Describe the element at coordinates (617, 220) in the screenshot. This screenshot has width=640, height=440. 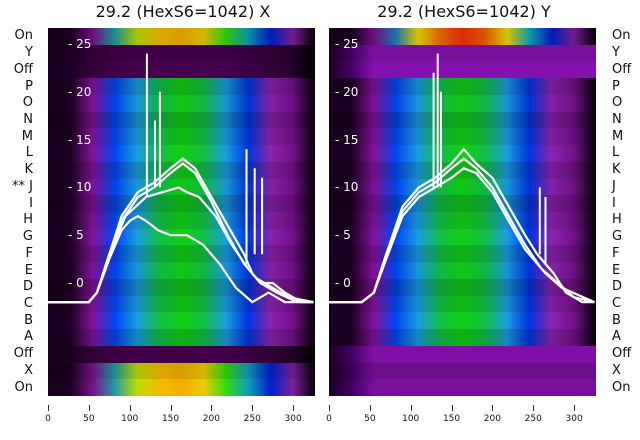
I see `row-label: H` at that location.